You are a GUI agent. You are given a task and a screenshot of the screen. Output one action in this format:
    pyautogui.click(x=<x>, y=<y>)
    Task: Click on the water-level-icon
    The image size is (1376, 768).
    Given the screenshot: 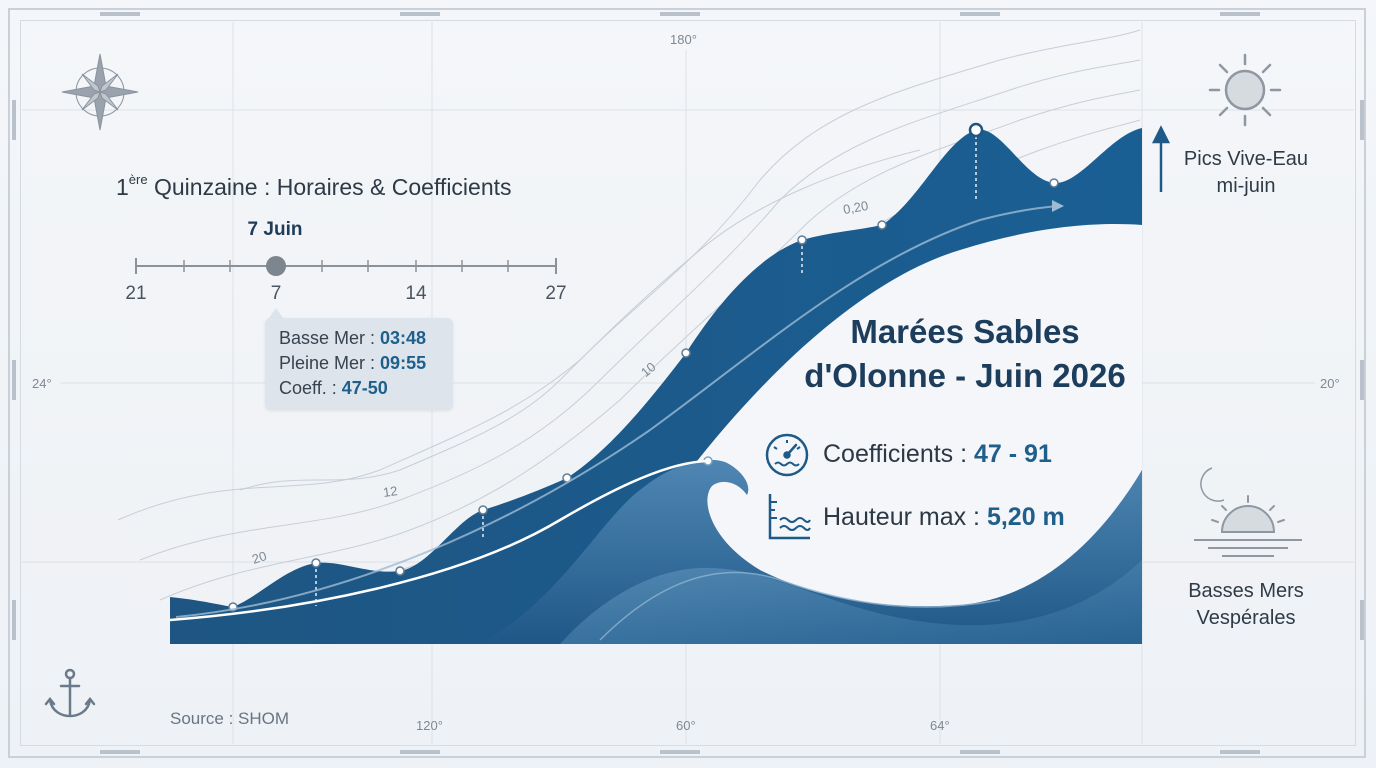 What is the action you would take?
    pyautogui.click(x=789, y=517)
    